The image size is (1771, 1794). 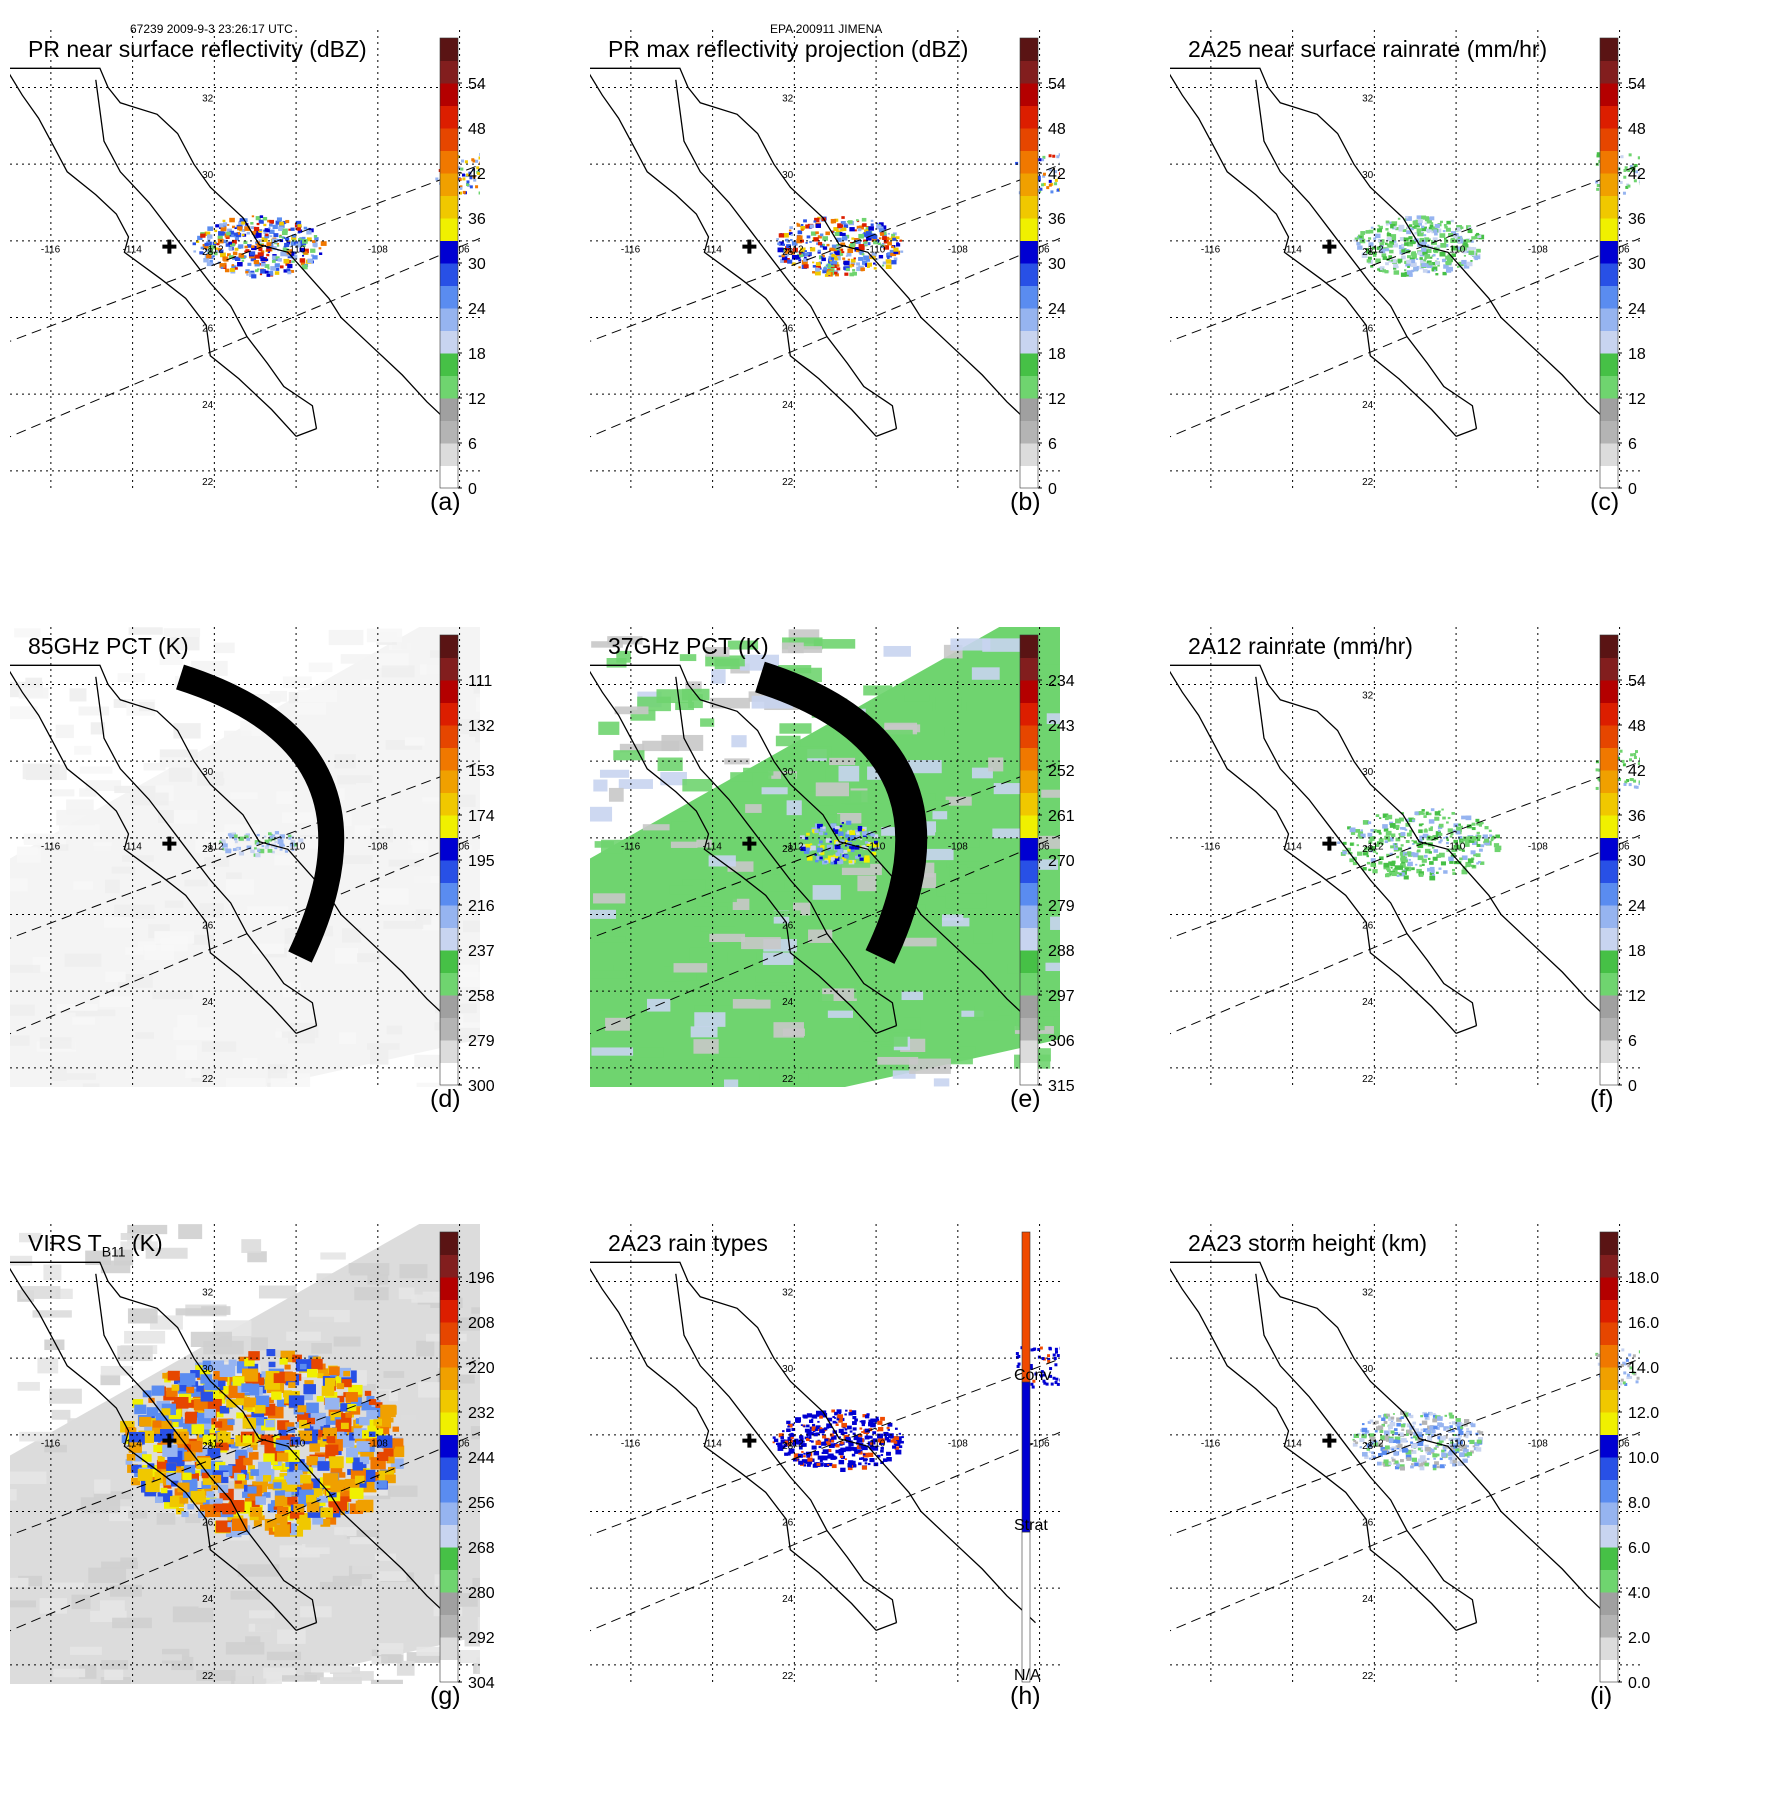 What do you see at coordinates (786, 254) in the screenshot?
I see `coast-baja-east` at bounding box center [786, 254].